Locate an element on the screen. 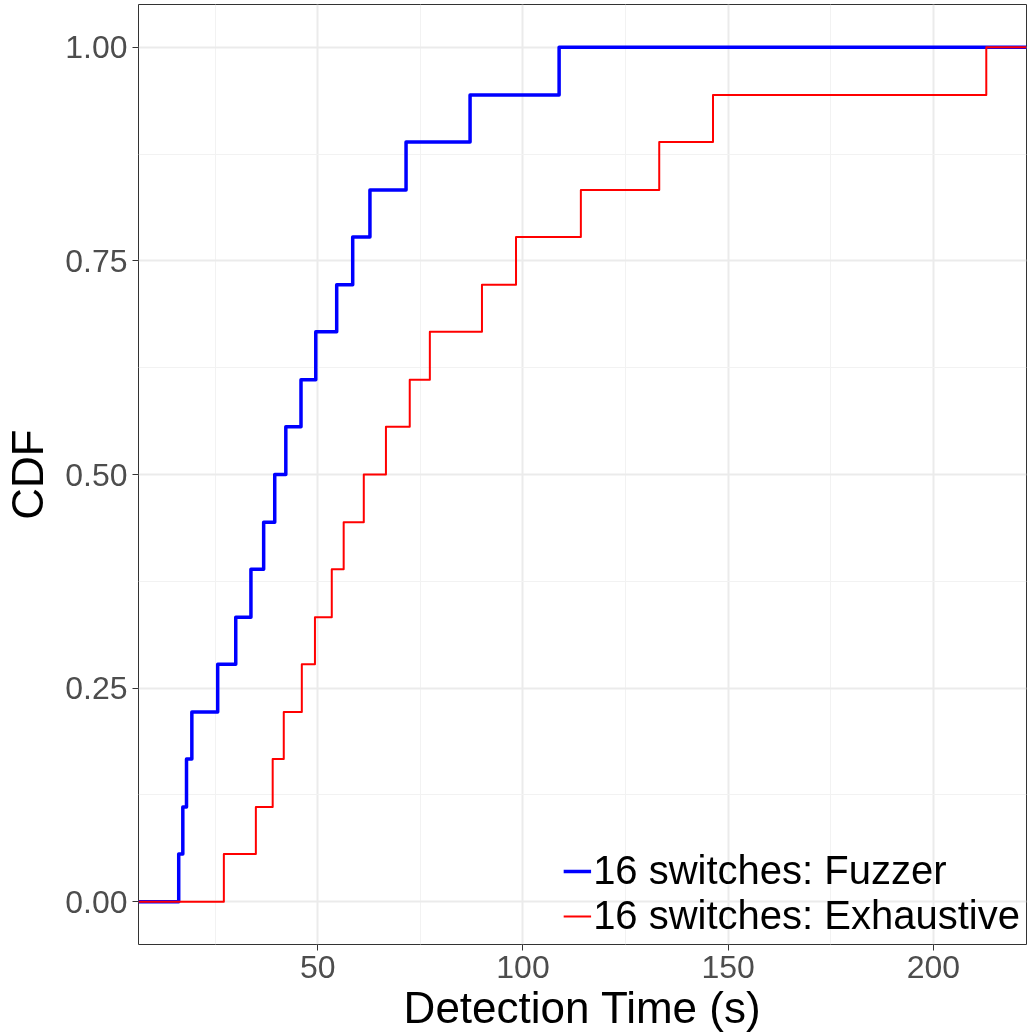 The width and height of the screenshot is (1032, 1036). y-axis-title: CDF is located at coordinates (28, 474).